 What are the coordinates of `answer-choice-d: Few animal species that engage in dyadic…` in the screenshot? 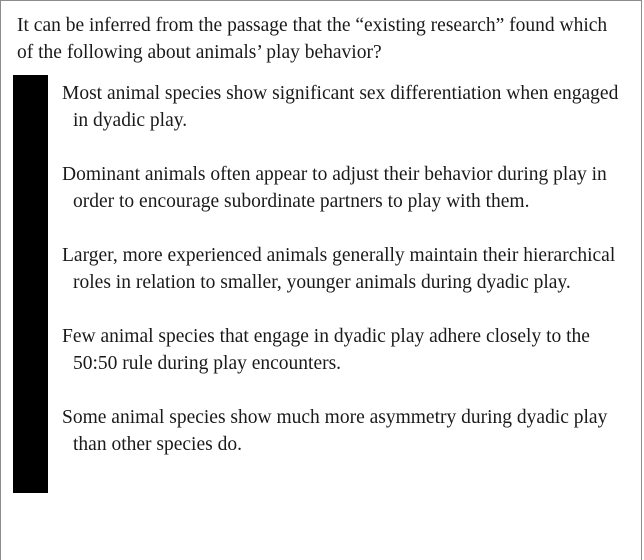 It's located at (326, 350).